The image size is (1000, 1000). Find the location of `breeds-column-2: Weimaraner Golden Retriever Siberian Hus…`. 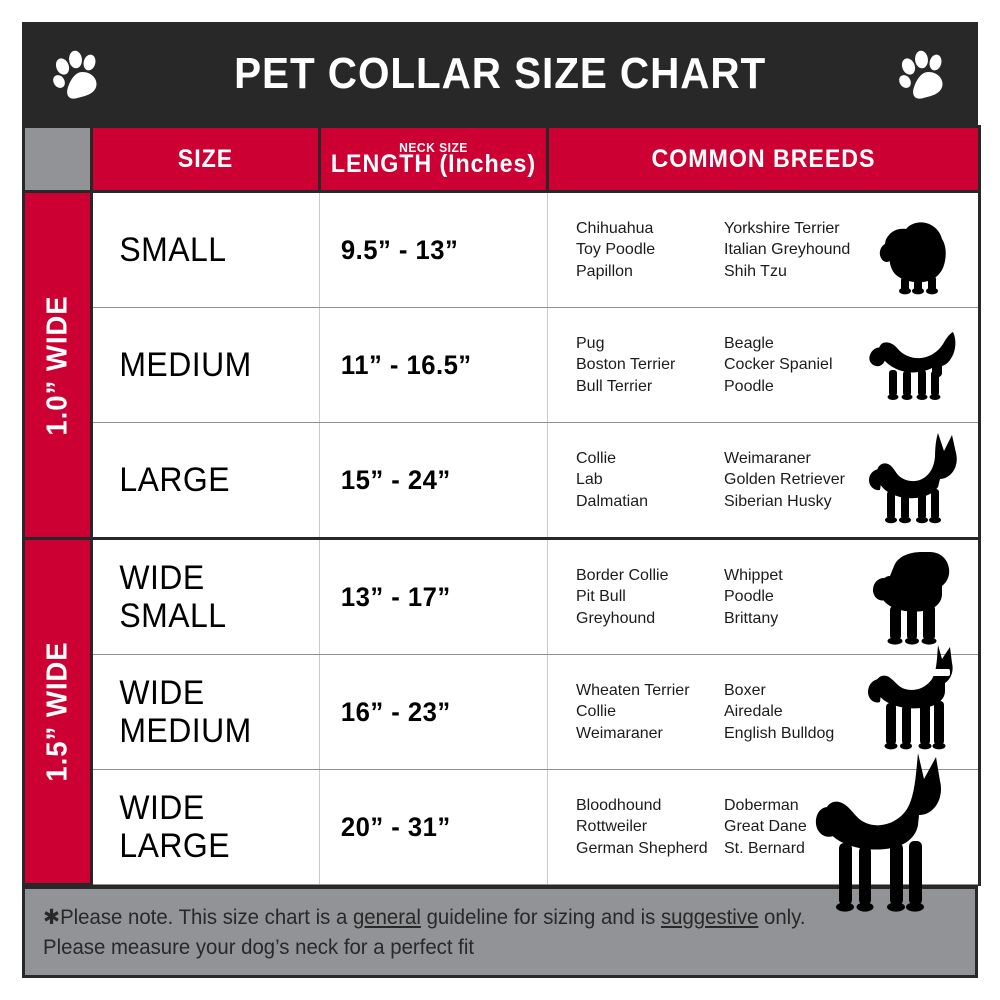

breeds-column-2: Weimaraner Golden Retriever Siberian Hus… is located at coordinates (799, 480).